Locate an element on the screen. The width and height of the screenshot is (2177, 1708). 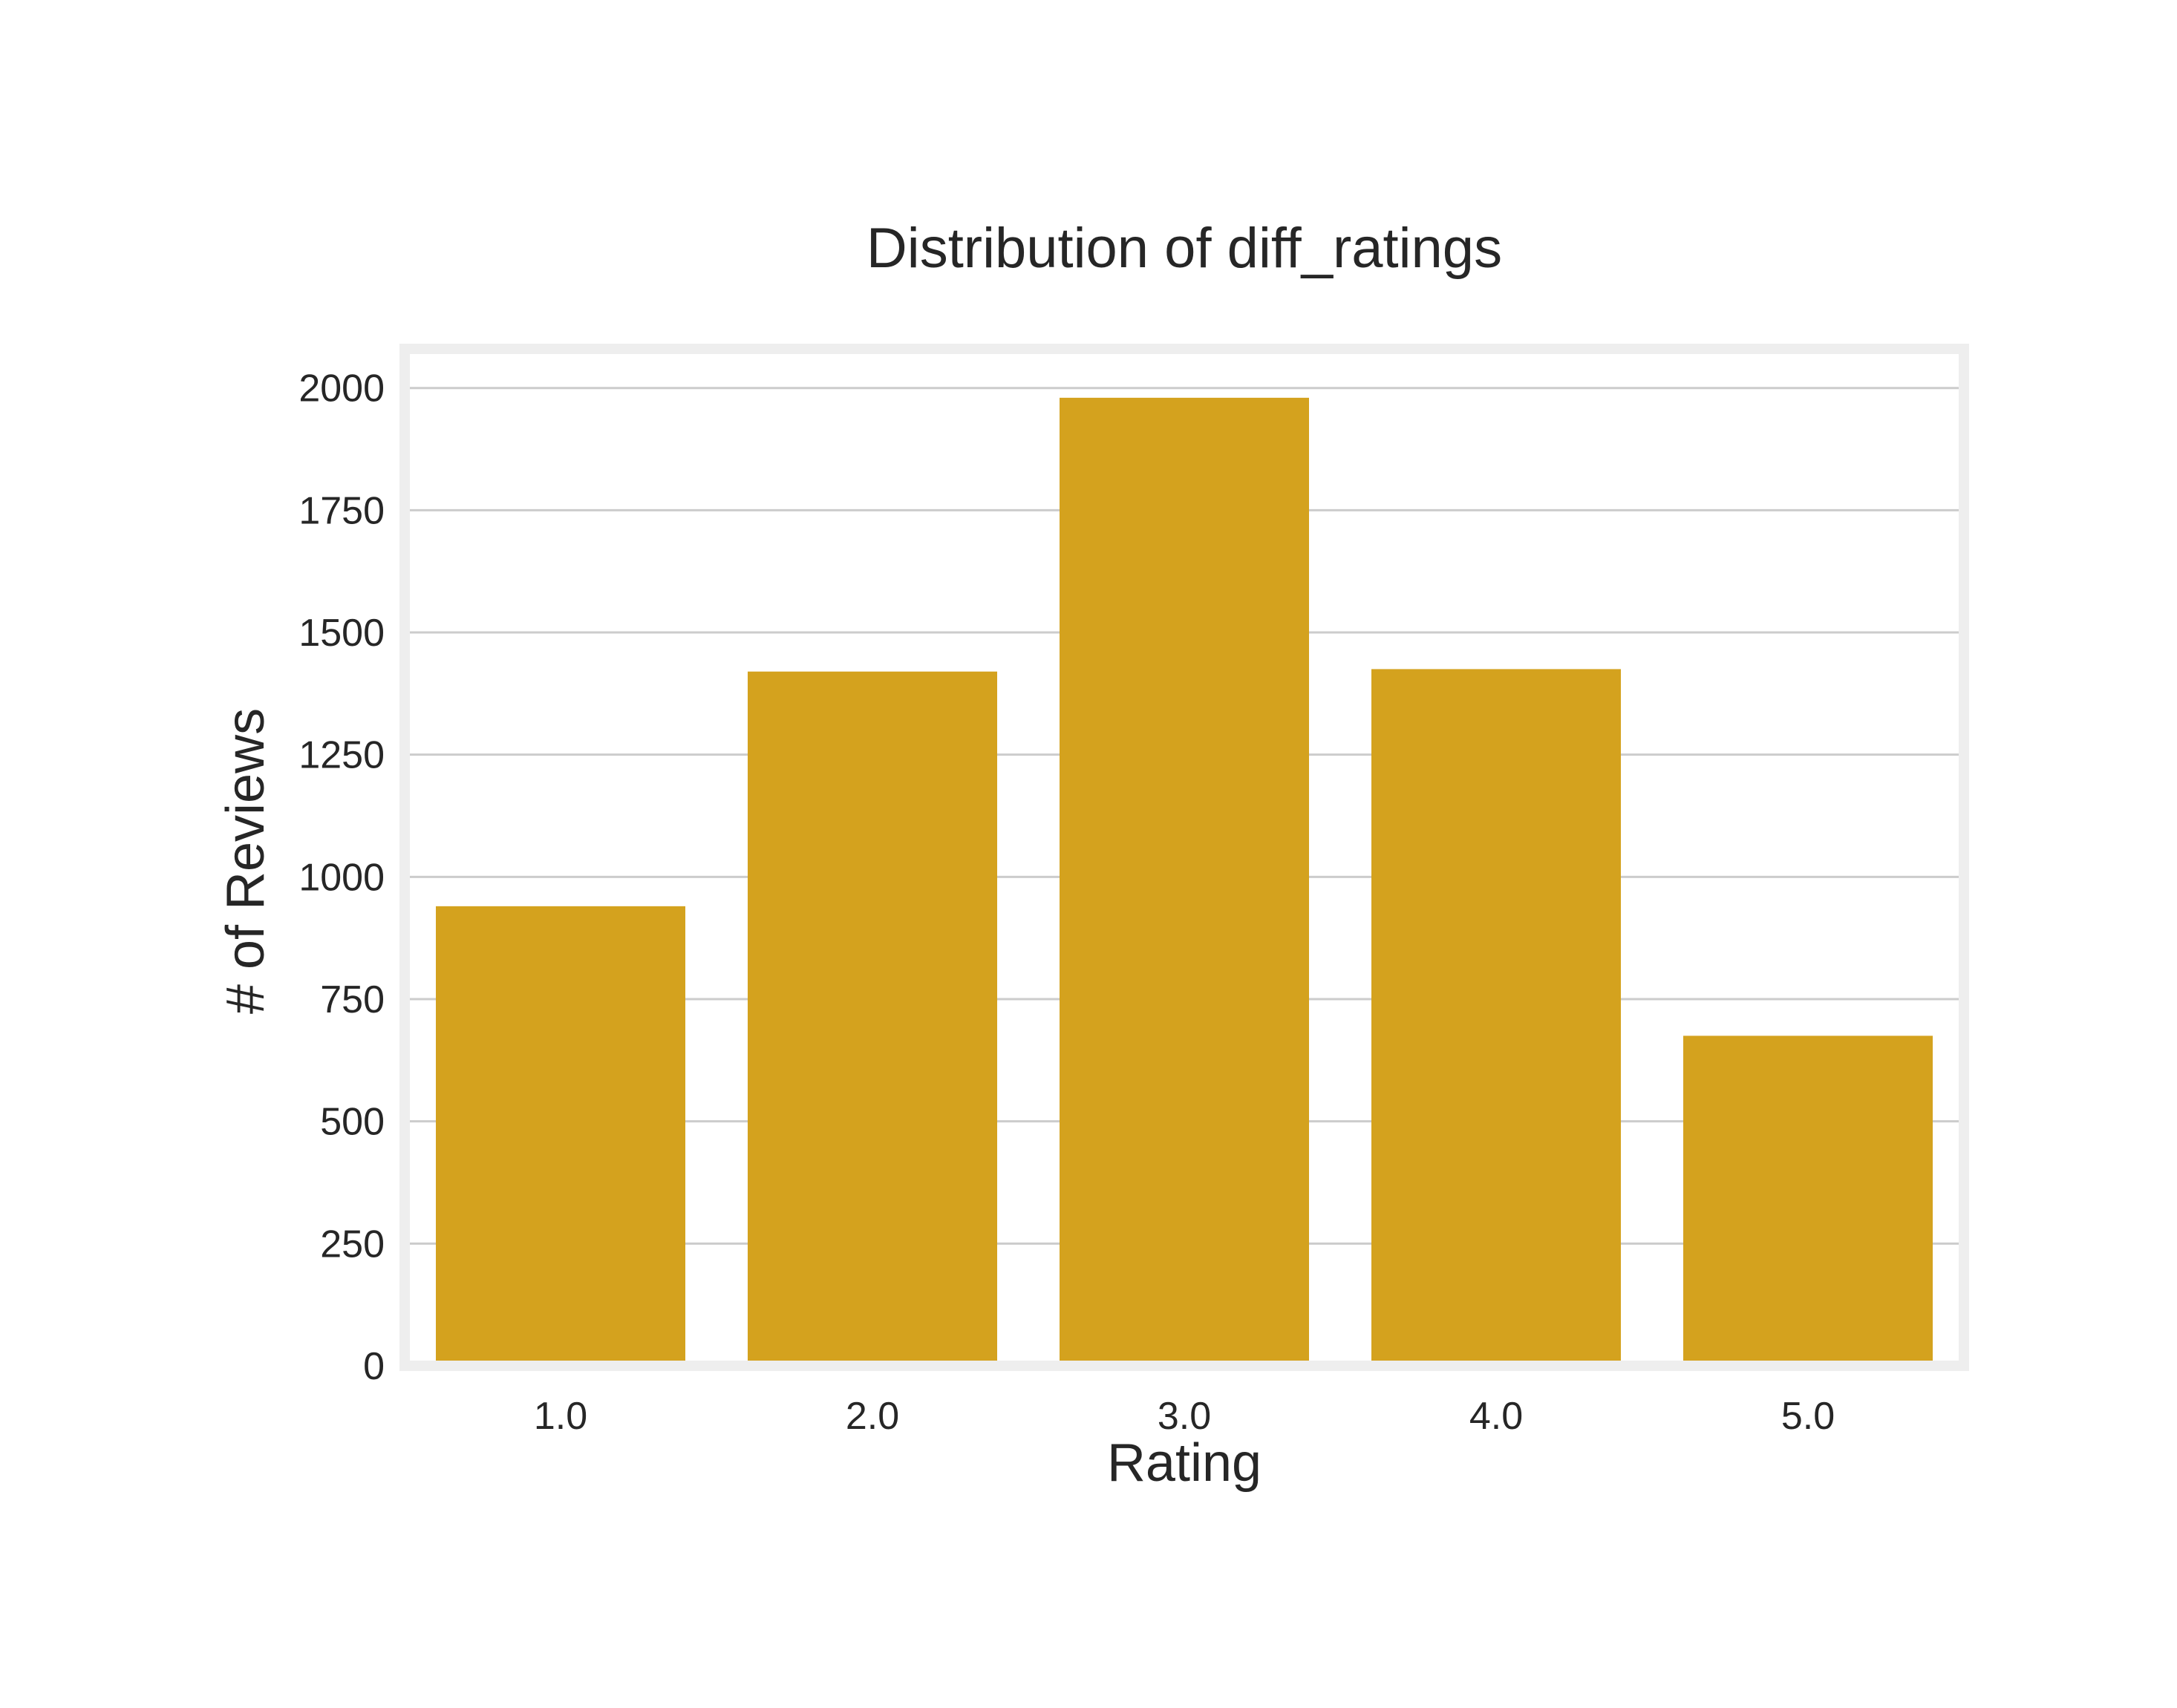
y-tick-label: 1500 is located at coordinates (341, 633).